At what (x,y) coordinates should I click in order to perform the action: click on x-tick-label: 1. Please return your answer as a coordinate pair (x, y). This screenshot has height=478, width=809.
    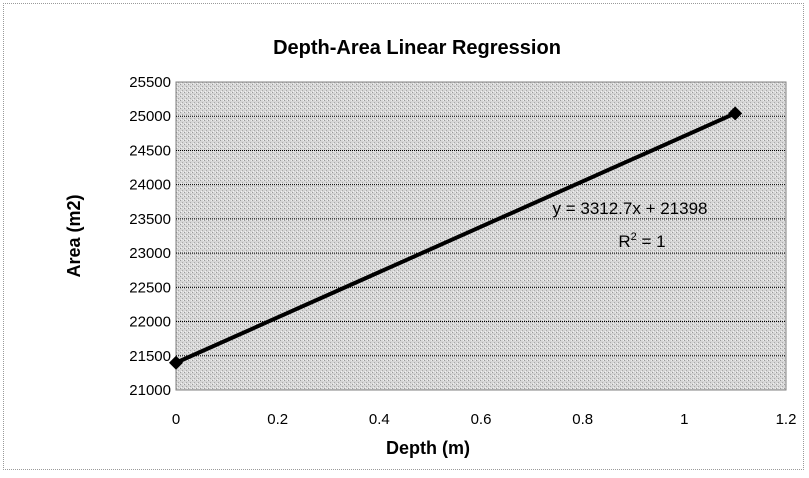
    Looking at the image, I should click on (684, 419).